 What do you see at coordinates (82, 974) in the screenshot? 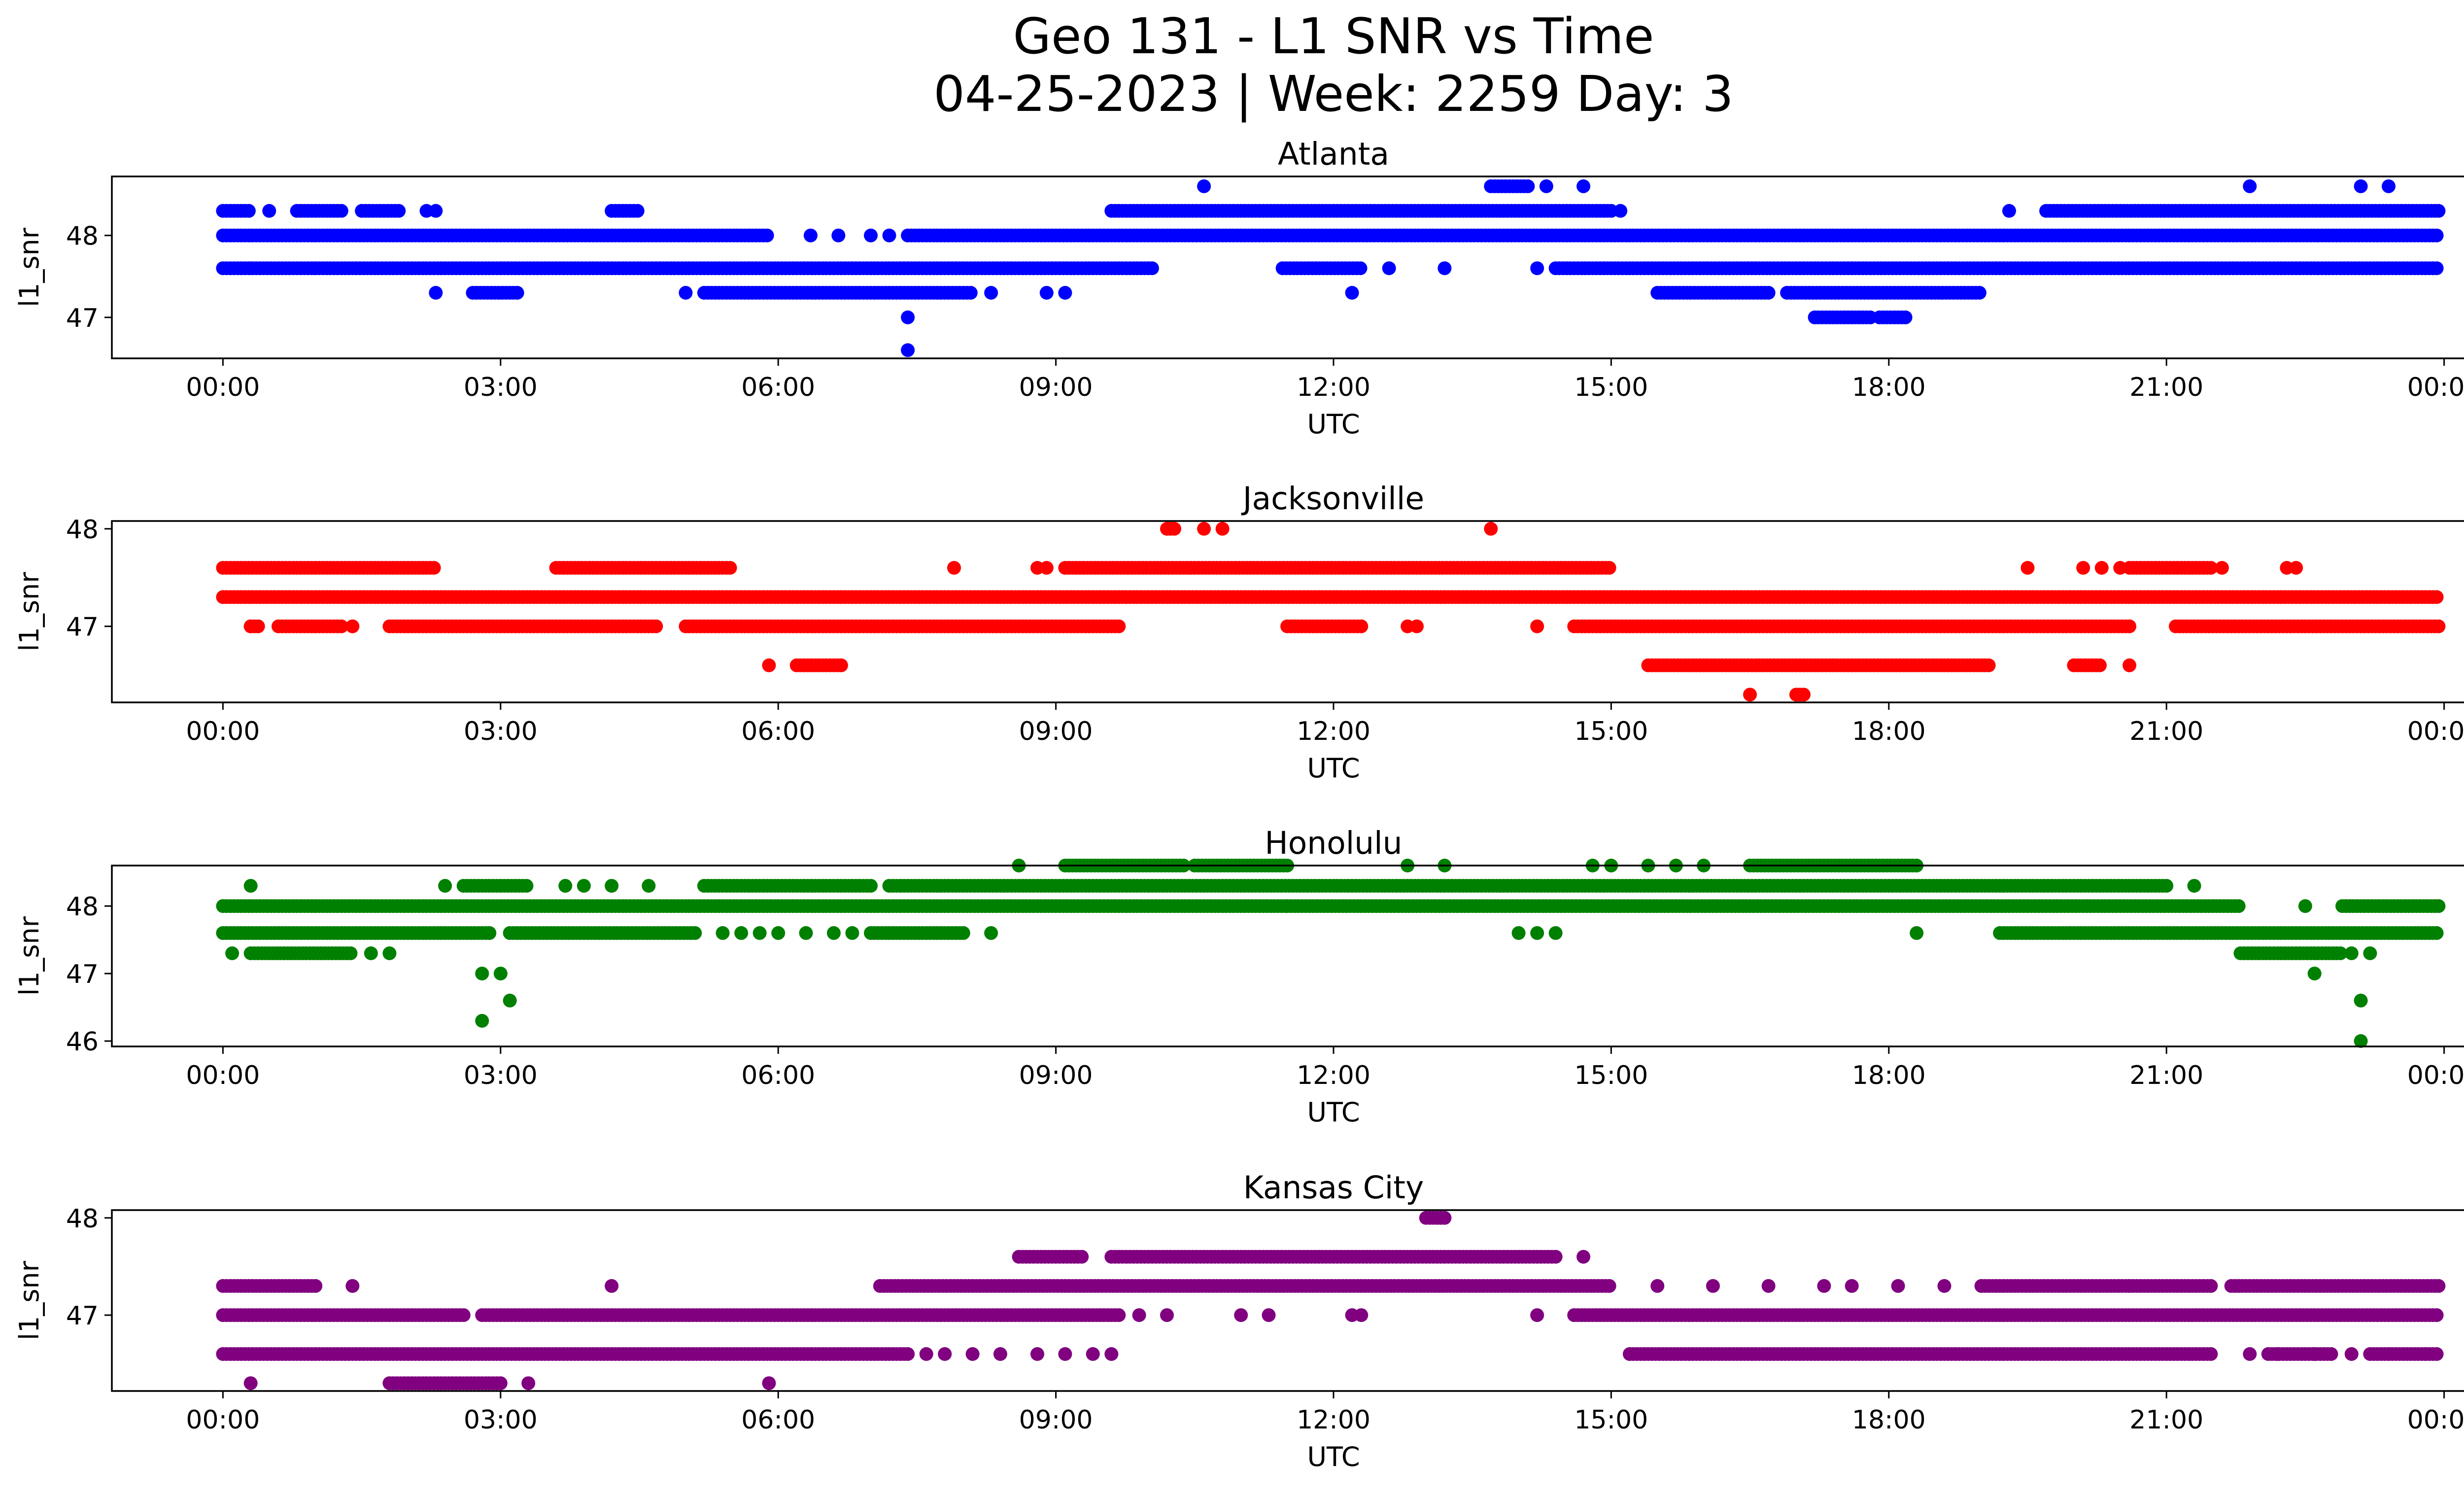
I see `y-tick-label: 47` at bounding box center [82, 974].